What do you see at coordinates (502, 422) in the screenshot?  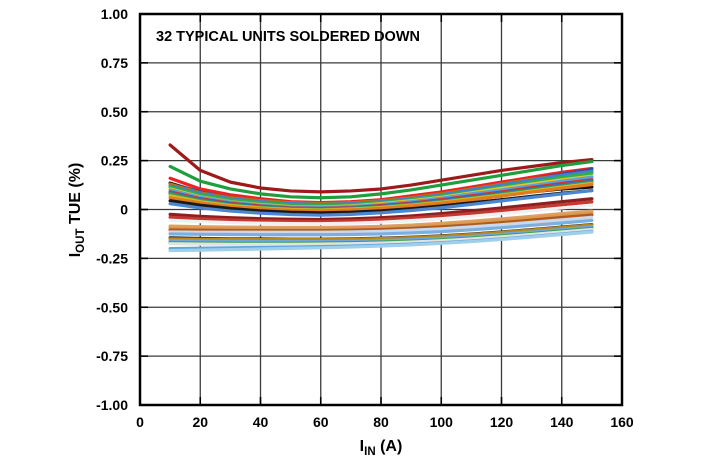 I see `x-tick-label: 120` at bounding box center [502, 422].